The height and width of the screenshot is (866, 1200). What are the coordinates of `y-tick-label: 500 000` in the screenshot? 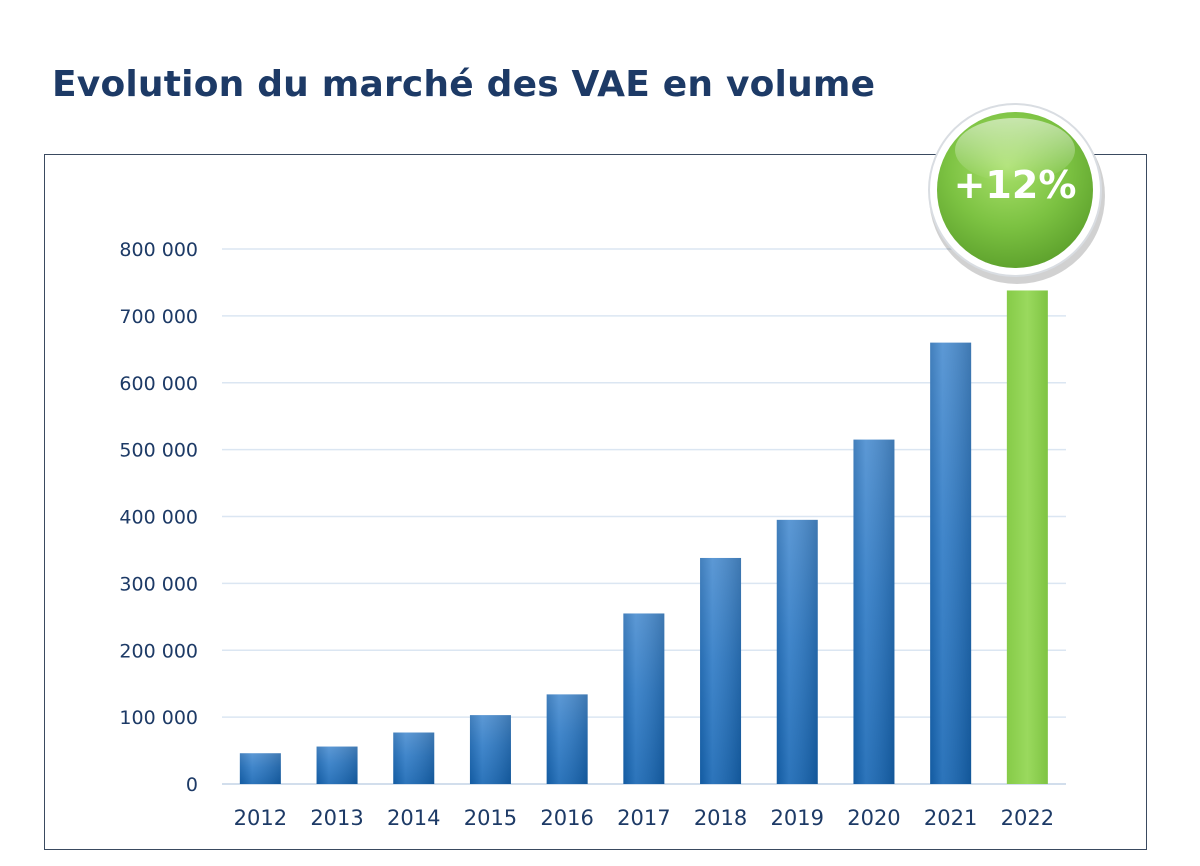 It's located at (158, 451).